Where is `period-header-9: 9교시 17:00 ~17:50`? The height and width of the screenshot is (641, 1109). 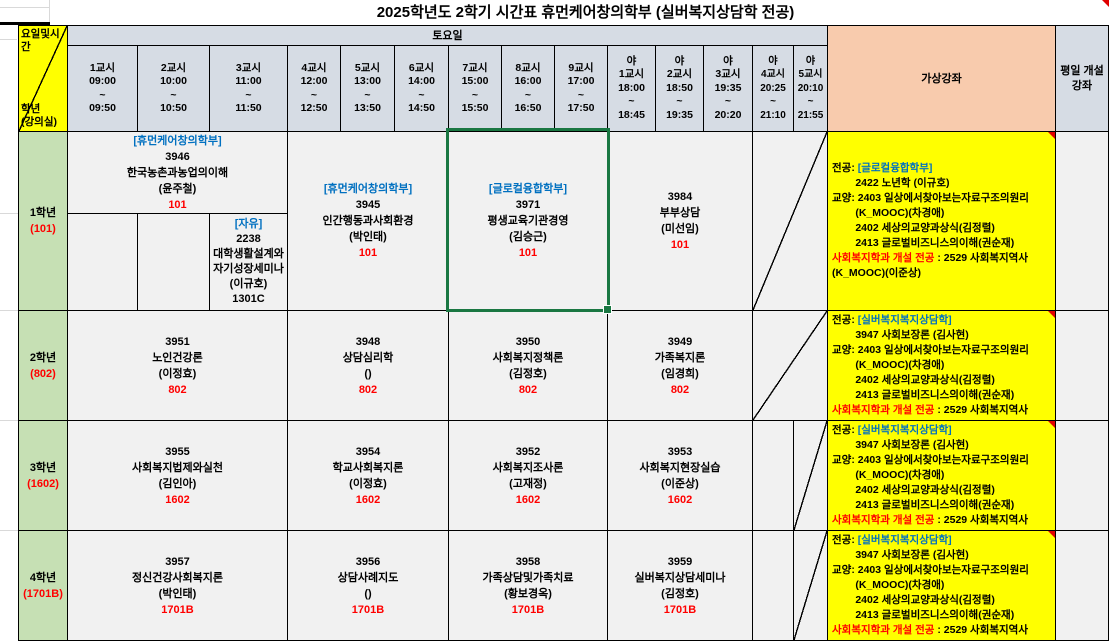
period-header-9: 9교시 17:00 ~17:50 is located at coordinates (581, 88).